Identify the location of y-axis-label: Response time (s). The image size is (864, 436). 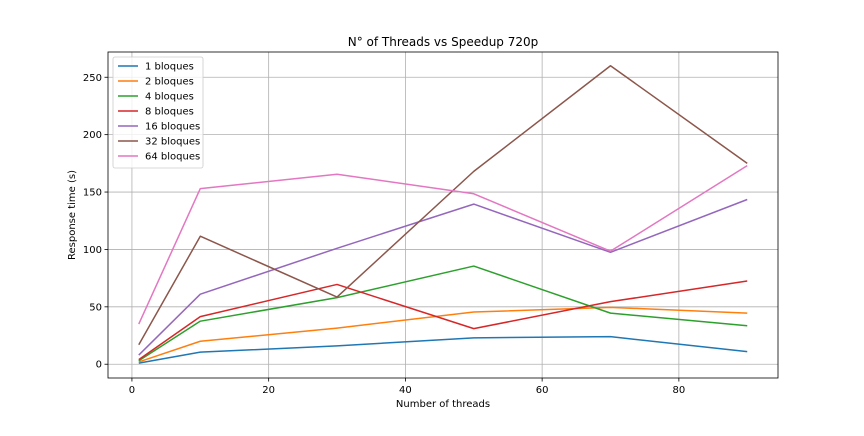
(72, 215).